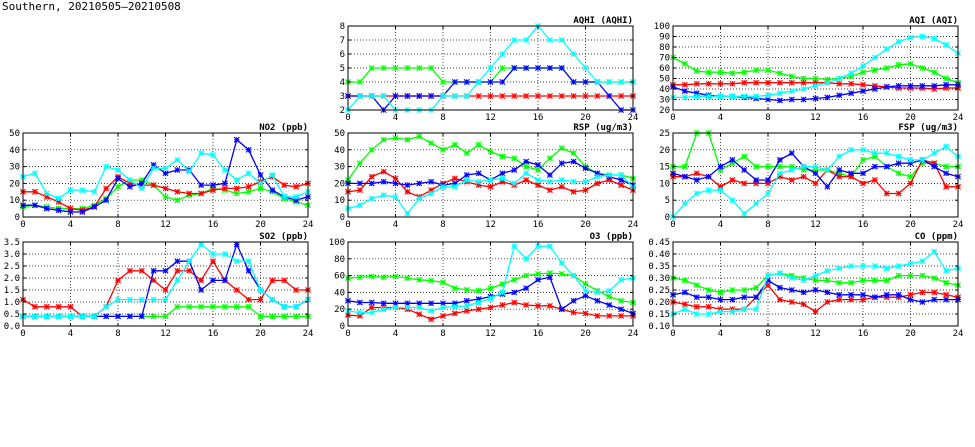 The height and width of the screenshot is (447, 975). I want to click on chart-aqhi: 0 4 8 12 16 20 24 2 3 4 5 6 7 8 AQHI (AQHI), so click(489, 69).